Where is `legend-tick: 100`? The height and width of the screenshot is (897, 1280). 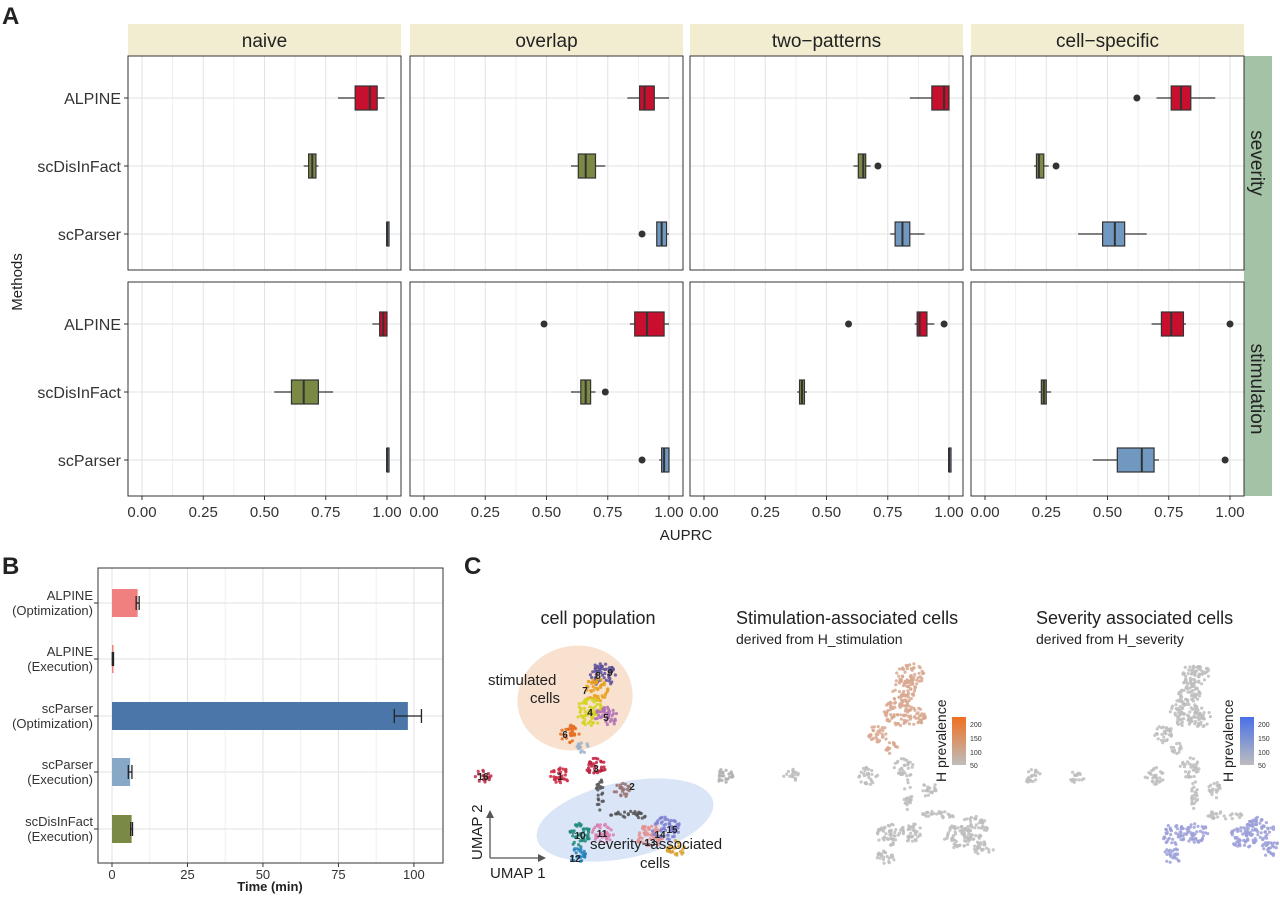 legend-tick: 100 is located at coordinates (976, 753).